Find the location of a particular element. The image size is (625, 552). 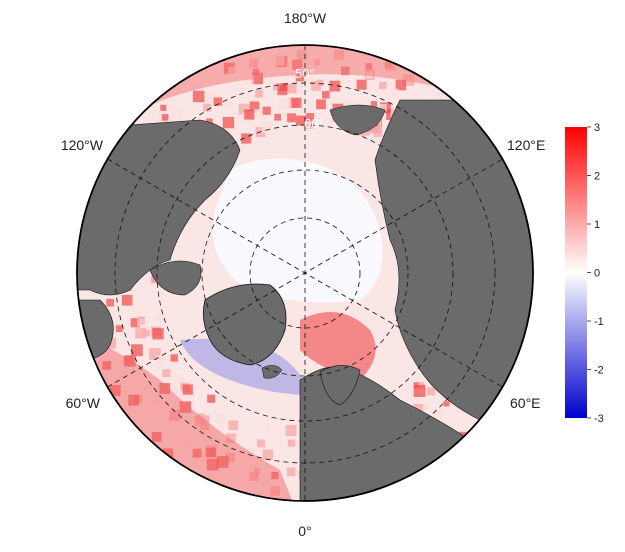

alaska-coast is located at coordinates (357, 120).